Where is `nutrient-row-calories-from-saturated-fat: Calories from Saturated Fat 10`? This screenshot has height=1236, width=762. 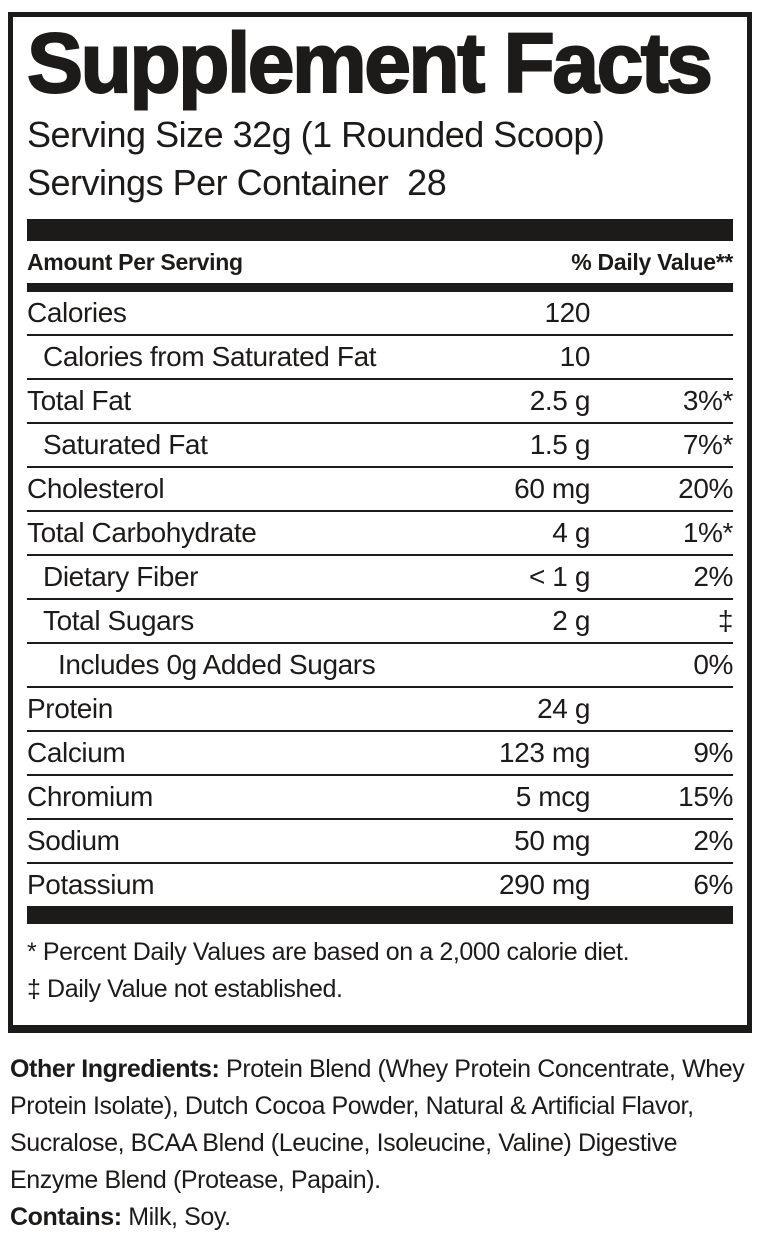
nutrient-row-calories-from-saturated-fat: Calories from Saturated Fat 10 is located at coordinates (380, 358).